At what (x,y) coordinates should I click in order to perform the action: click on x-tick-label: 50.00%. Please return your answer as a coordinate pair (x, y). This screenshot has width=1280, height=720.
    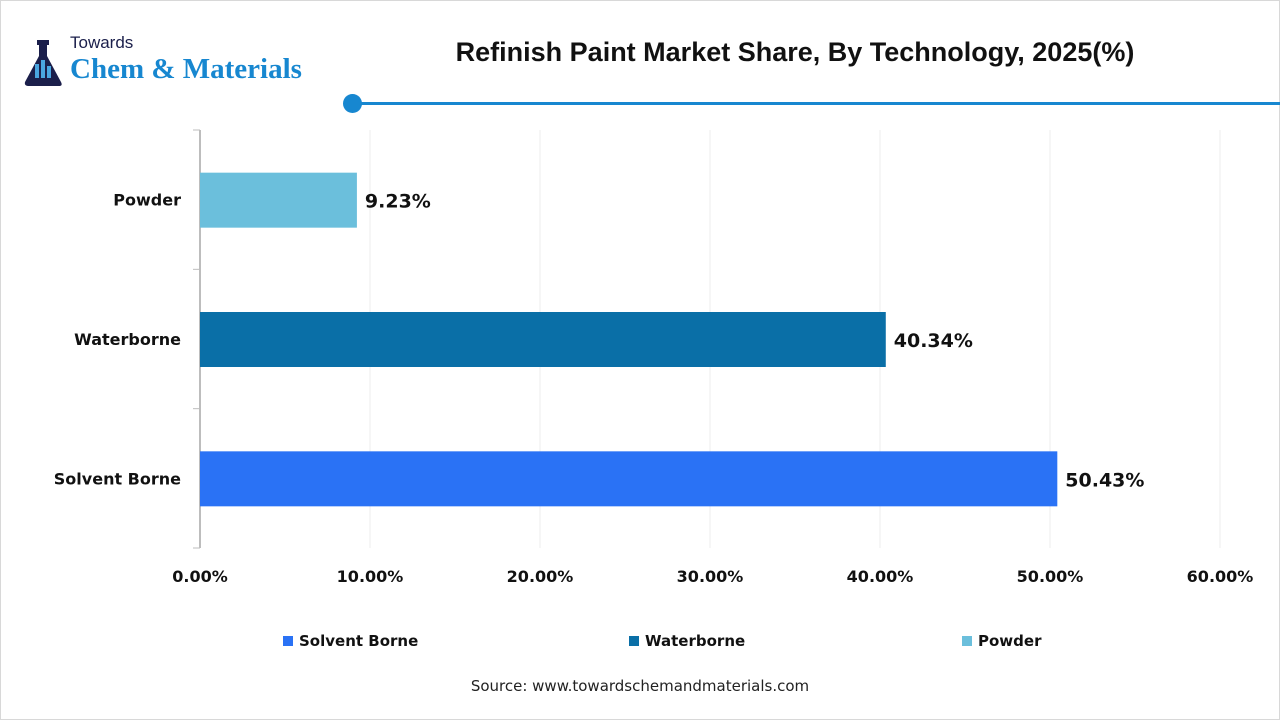
    Looking at the image, I should click on (1050, 576).